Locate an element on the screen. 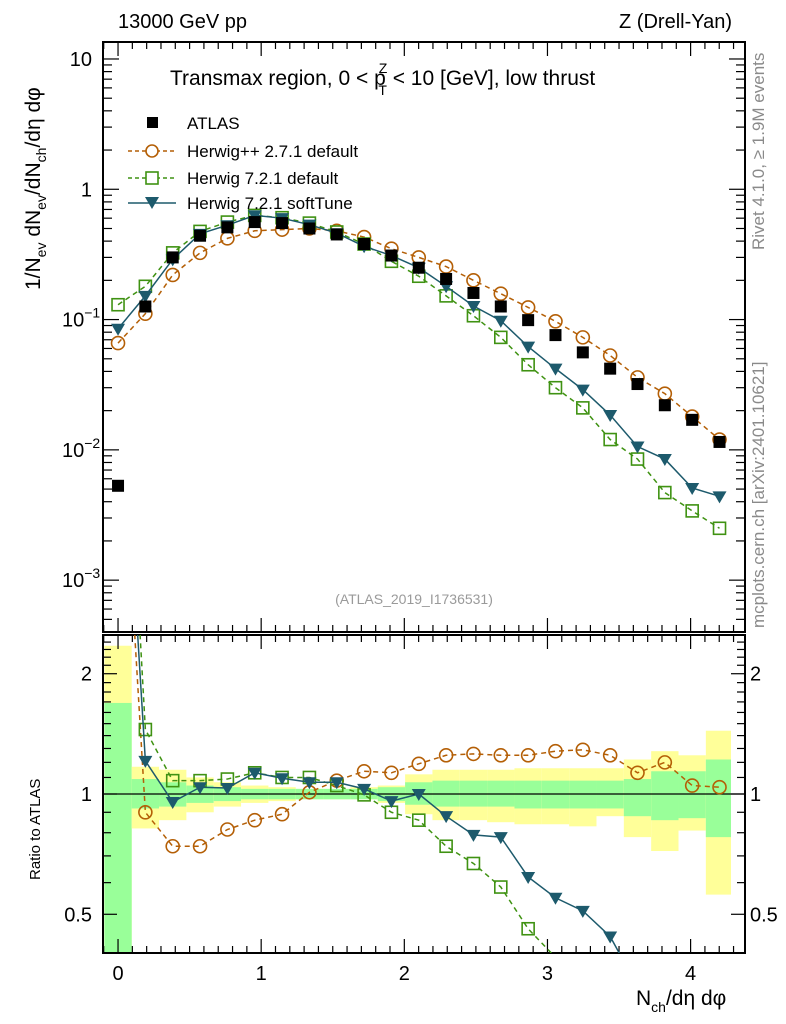 The height and width of the screenshot is (1024, 786). x-axis-label: Nch/dη dφ is located at coordinates (681, 1001).